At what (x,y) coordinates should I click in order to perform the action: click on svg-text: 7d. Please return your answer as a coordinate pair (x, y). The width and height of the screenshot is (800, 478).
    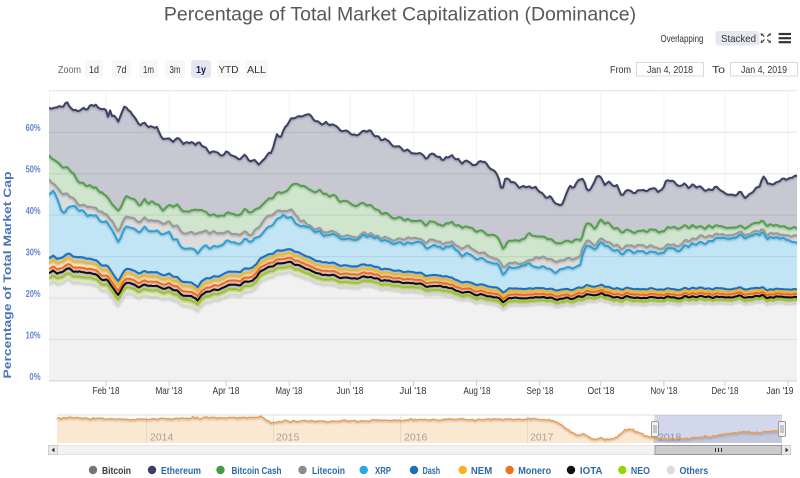
    Looking at the image, I should click on (122, 70).